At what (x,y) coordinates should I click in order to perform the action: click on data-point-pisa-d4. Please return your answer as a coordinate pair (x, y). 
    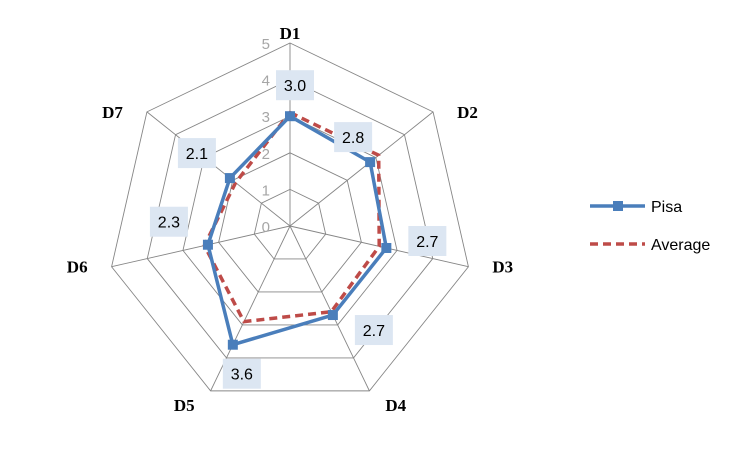
    Looking at the image, I should click on (332, 315).